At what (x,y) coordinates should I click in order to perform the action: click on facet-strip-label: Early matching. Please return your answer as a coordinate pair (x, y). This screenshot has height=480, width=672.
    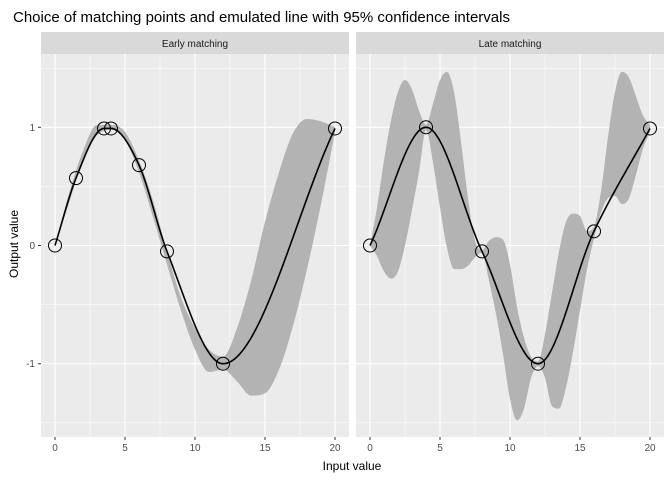
    Looking at the image, I should click on (195, 44).